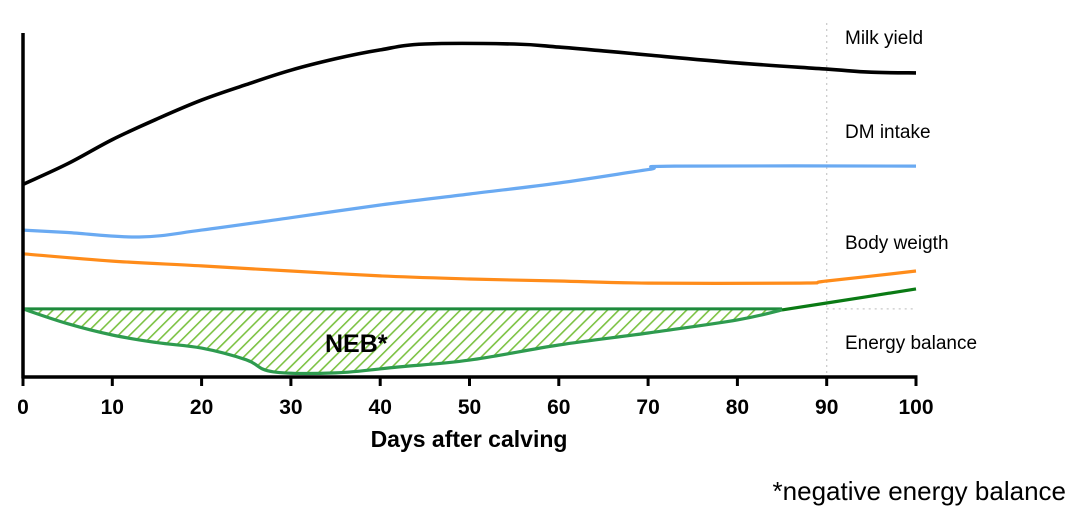 The image size is (1080, 511). Describe the element at coordinates (647, 407) in the screenshot. I see `x-tick-label-70: 70` at that location.